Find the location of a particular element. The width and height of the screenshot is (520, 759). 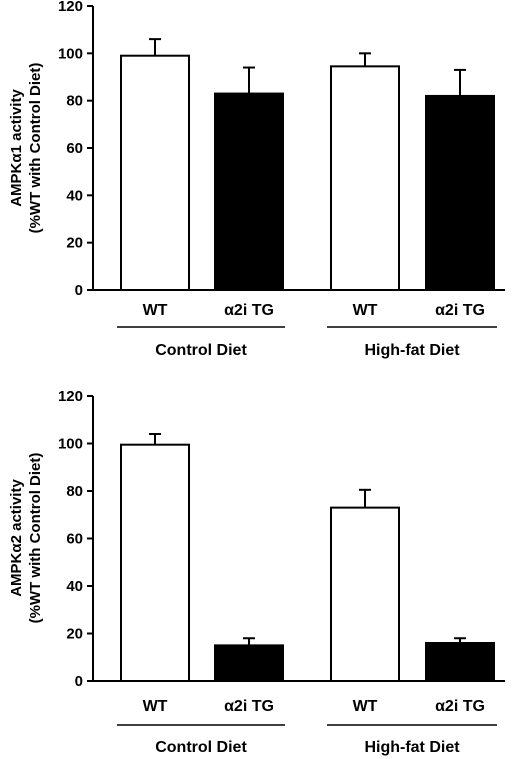

y-axis-label: AMPKα1 activity is located at coordinates (16, 148).